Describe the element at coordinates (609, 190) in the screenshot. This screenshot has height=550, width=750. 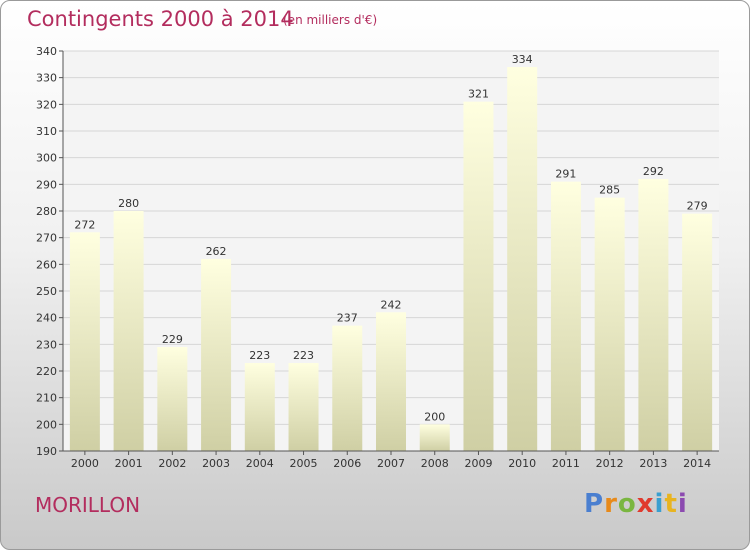
I see `data-label-2012: 285` at that location.